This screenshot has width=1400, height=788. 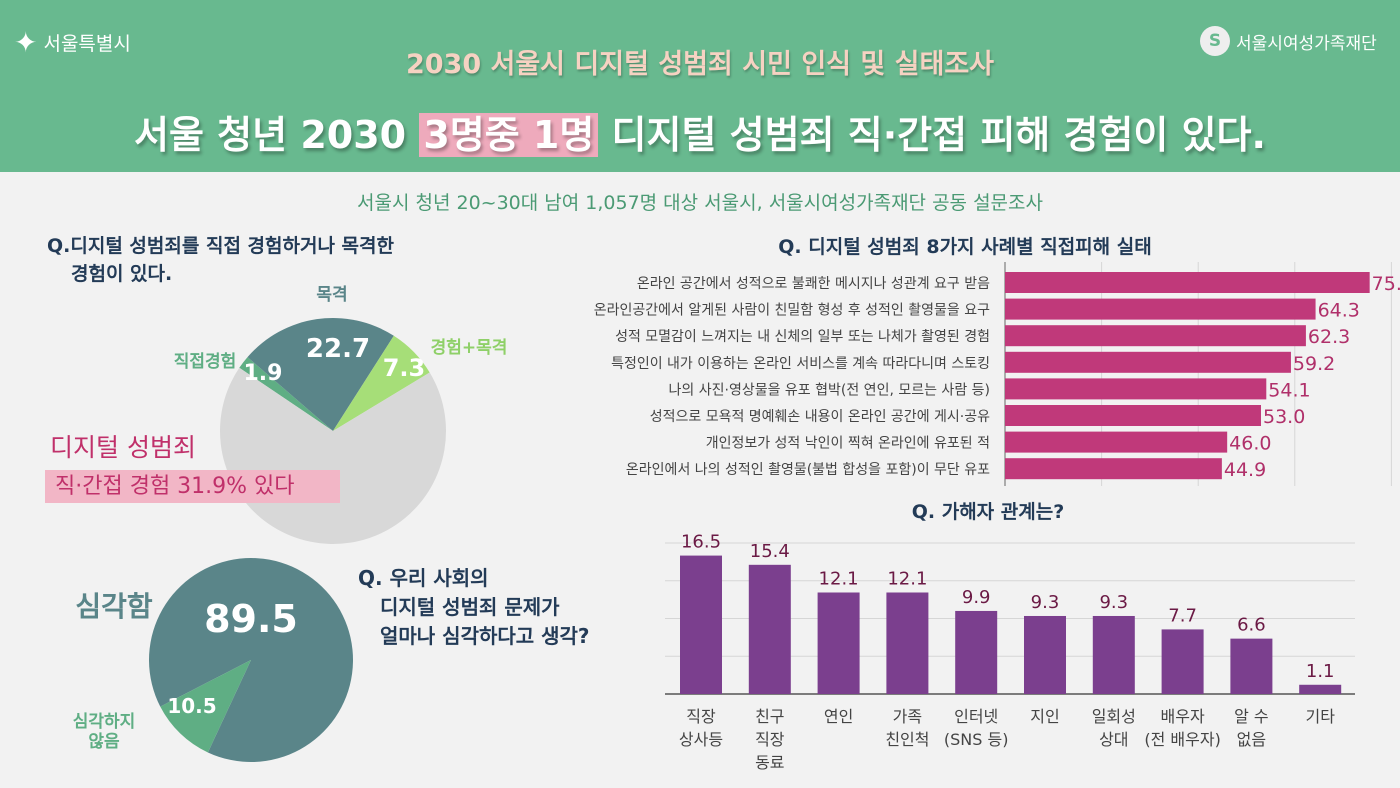 I want to click on vbar-category: 기타, so click(x=1320, y=716).